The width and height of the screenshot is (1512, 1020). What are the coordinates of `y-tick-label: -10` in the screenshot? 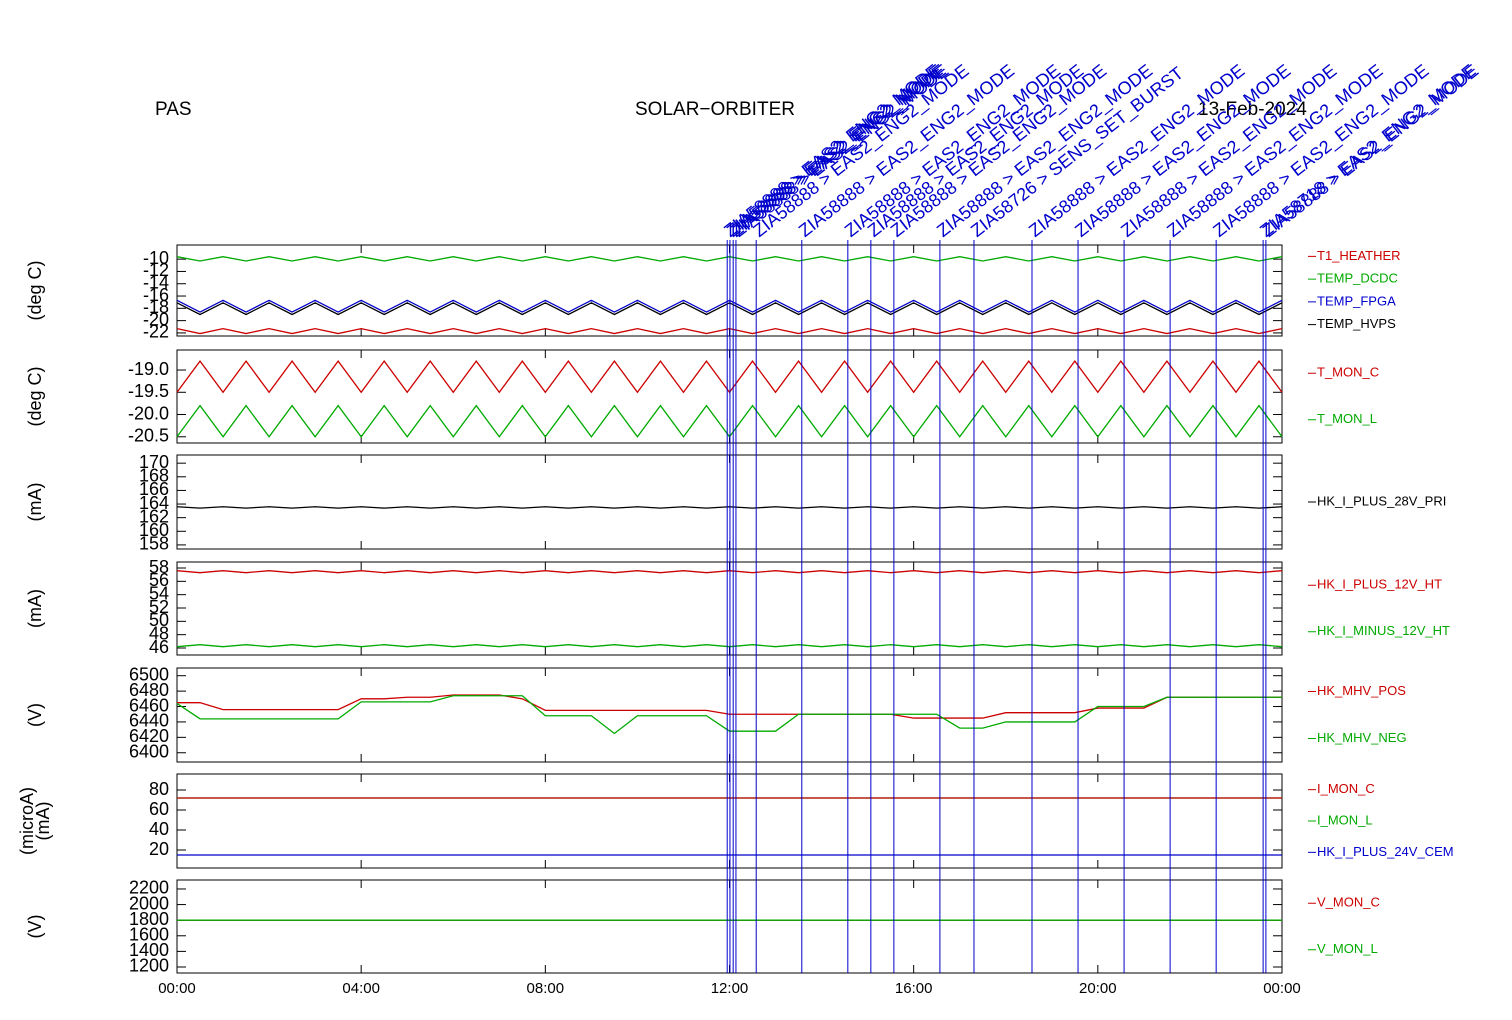 It's located at (156, 258).